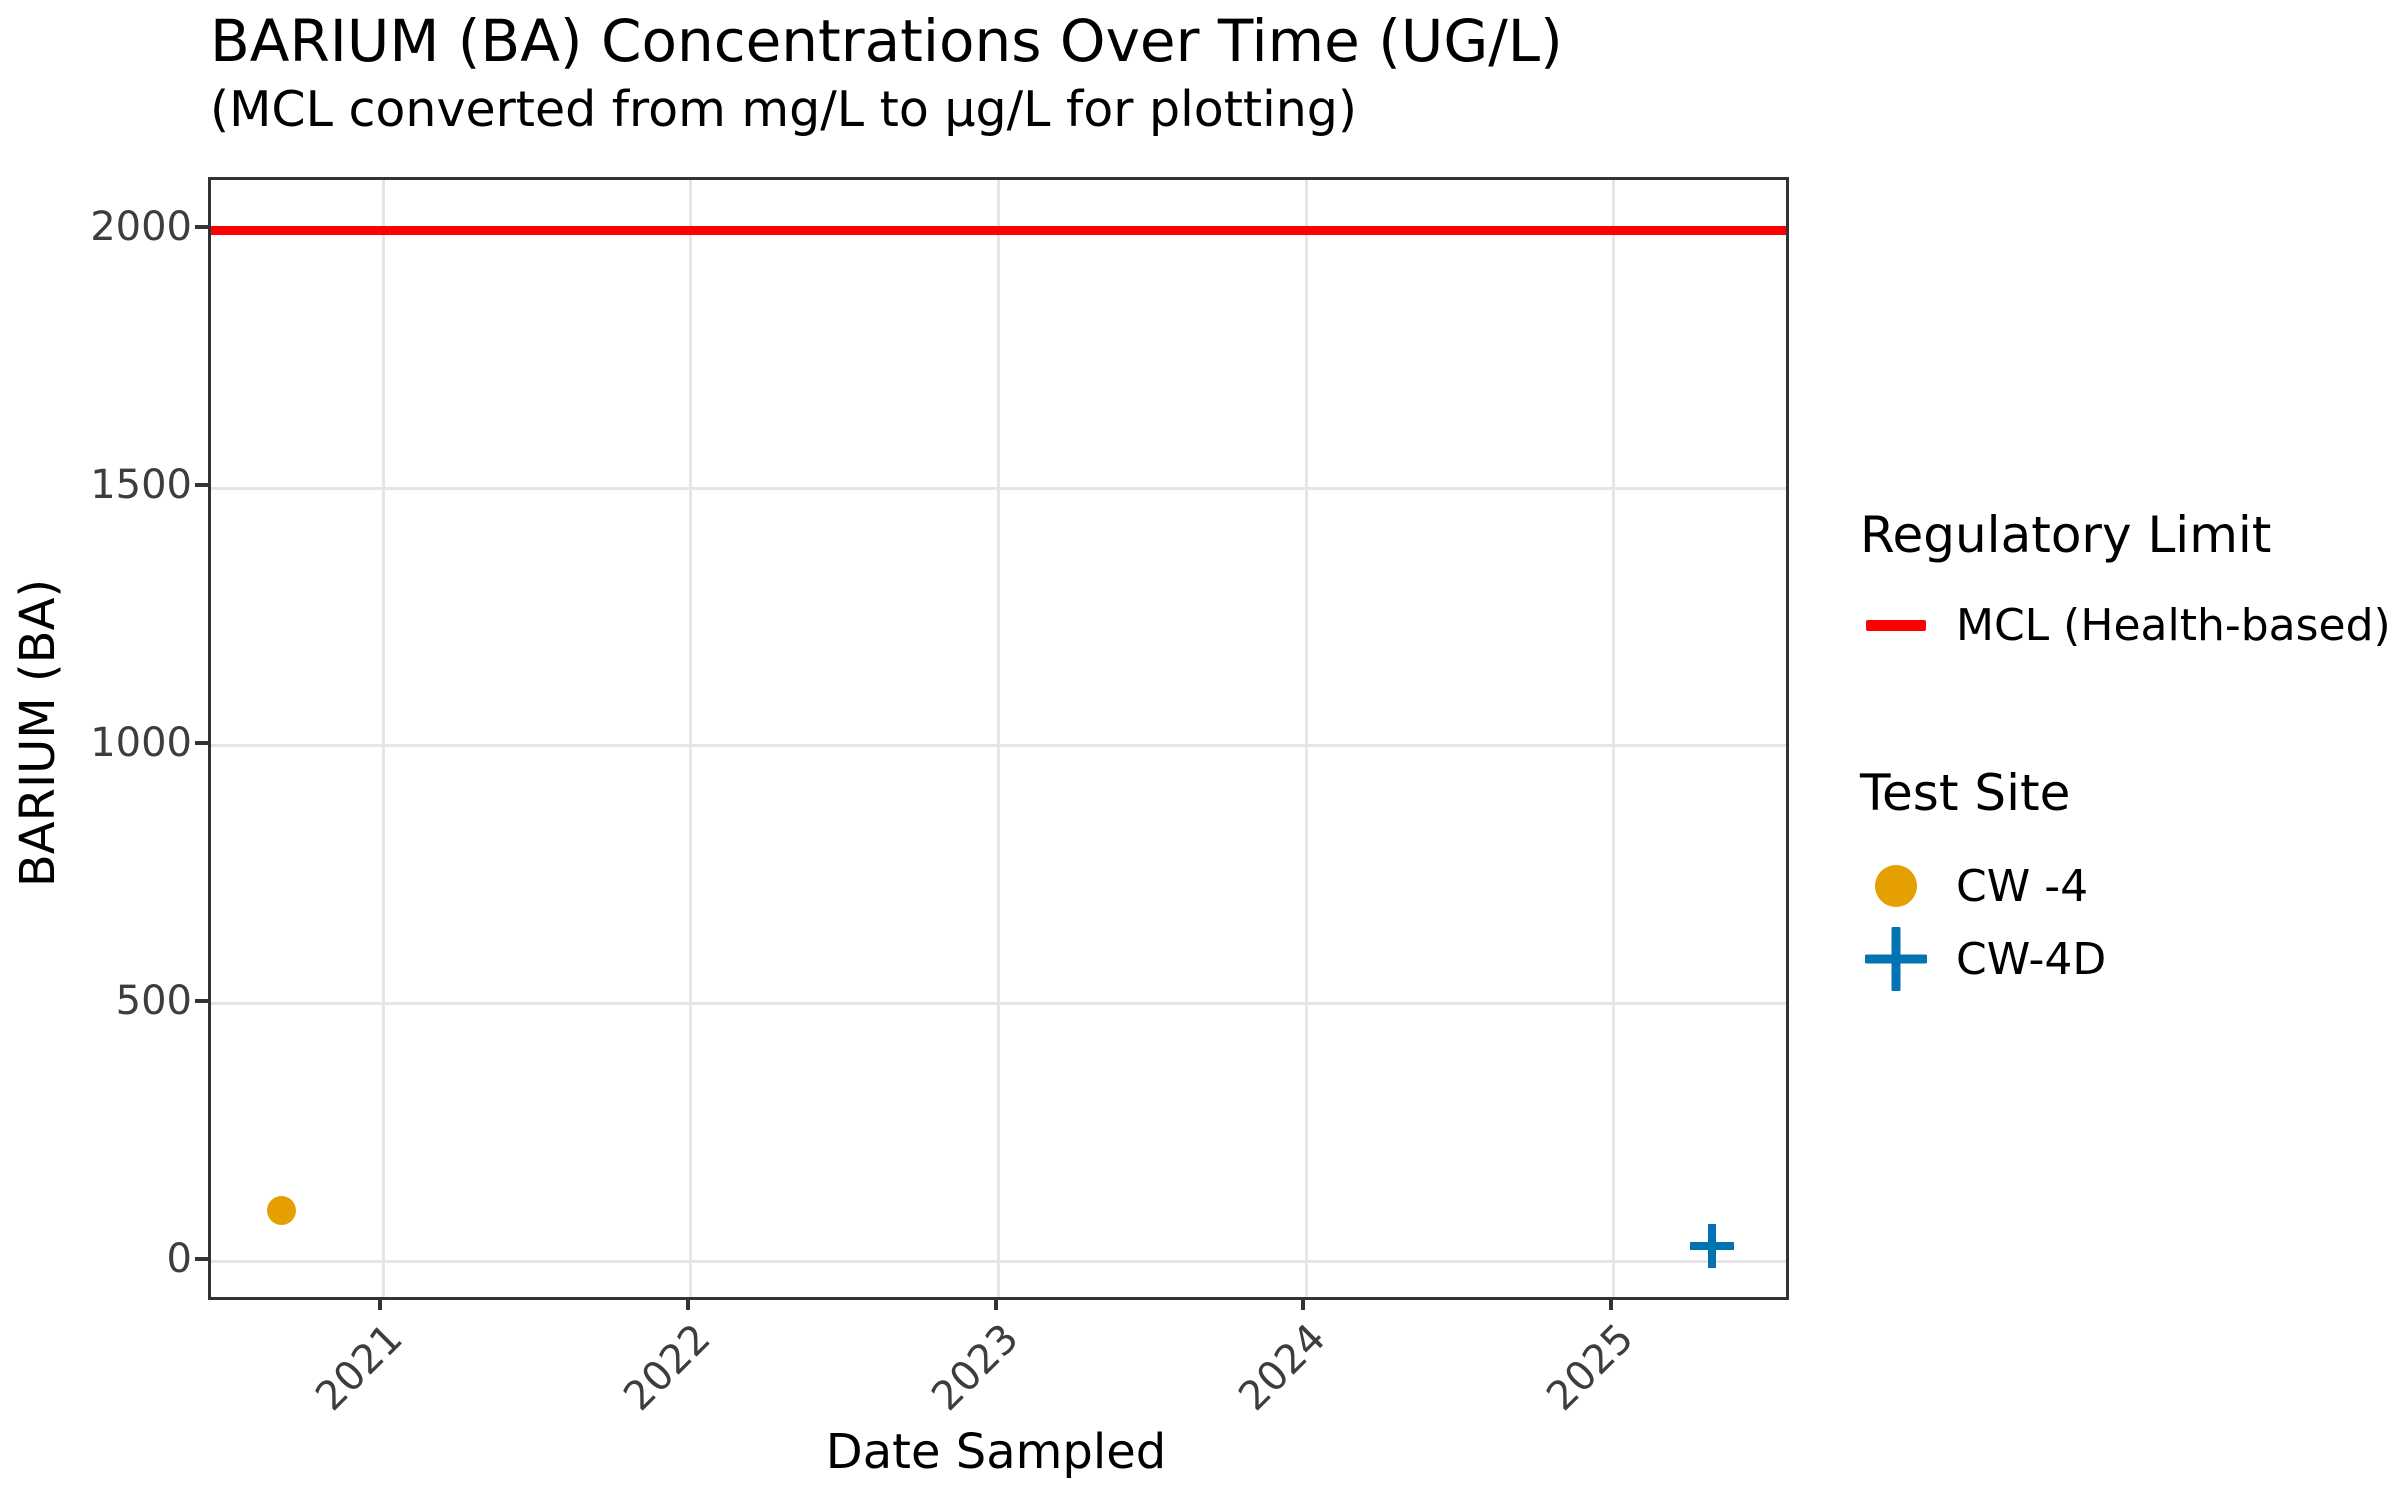 The image size is (2400, 1500). Describe the element at coordinates (975, 1367) in the screenshot. I see `x-tick-label: 2023` at that location.